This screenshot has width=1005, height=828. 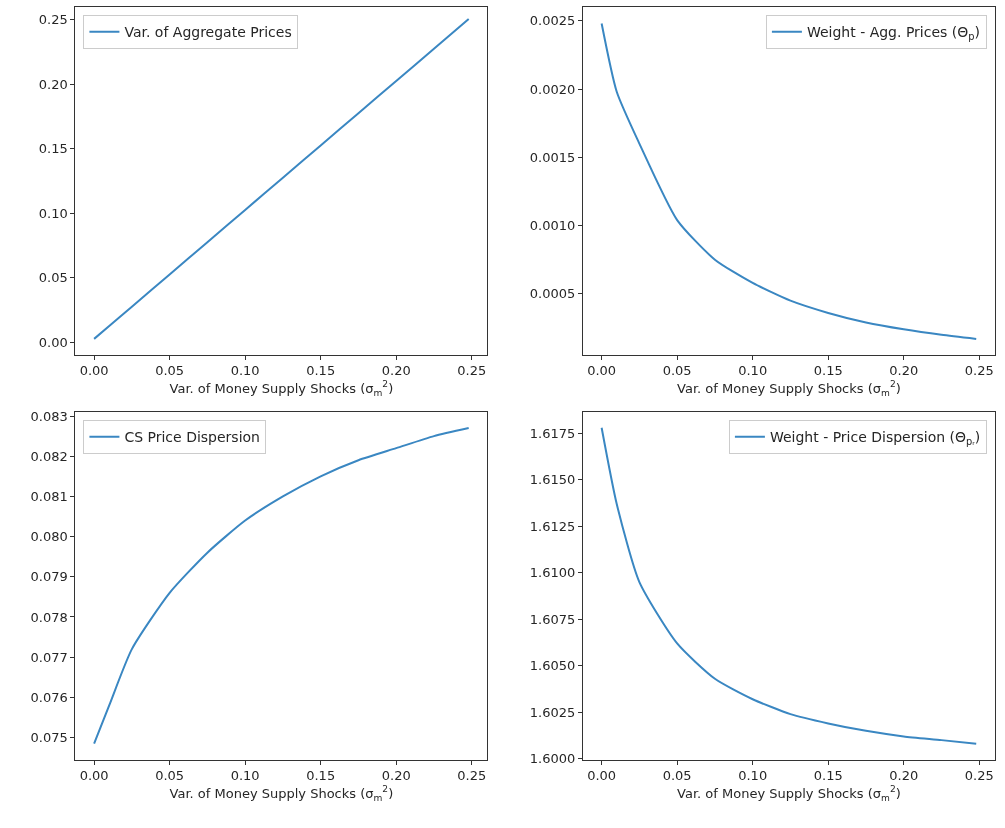 What do you see at coordinates (53, 84) in the screenshot?
I see `y-tick-label: 0.20` at bounding box center [53, 84].